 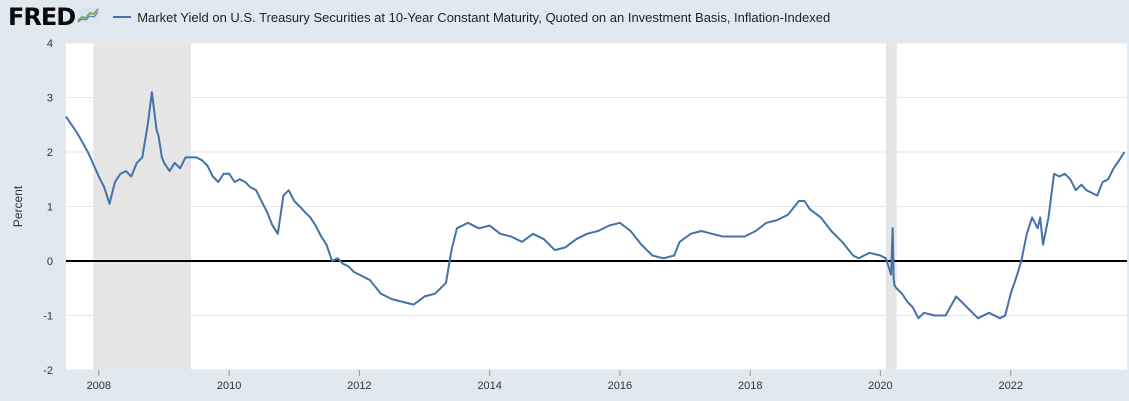 I want to click on x-tick-label: 2016, so click(x=620, y=386).